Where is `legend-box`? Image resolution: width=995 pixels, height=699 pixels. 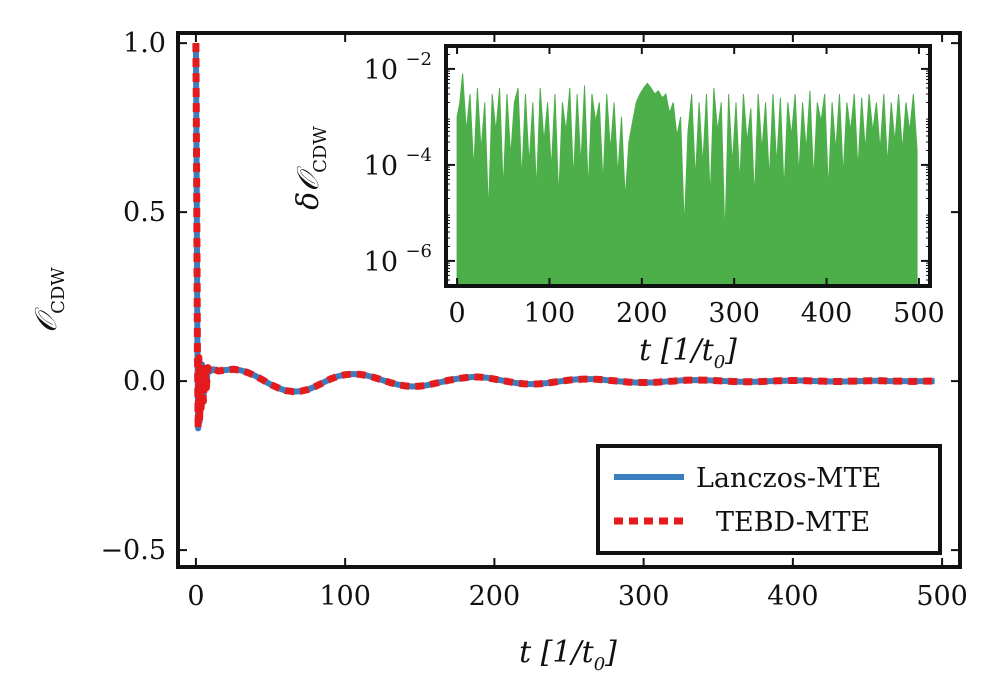
legend-box is located at coordinates (769, 499).